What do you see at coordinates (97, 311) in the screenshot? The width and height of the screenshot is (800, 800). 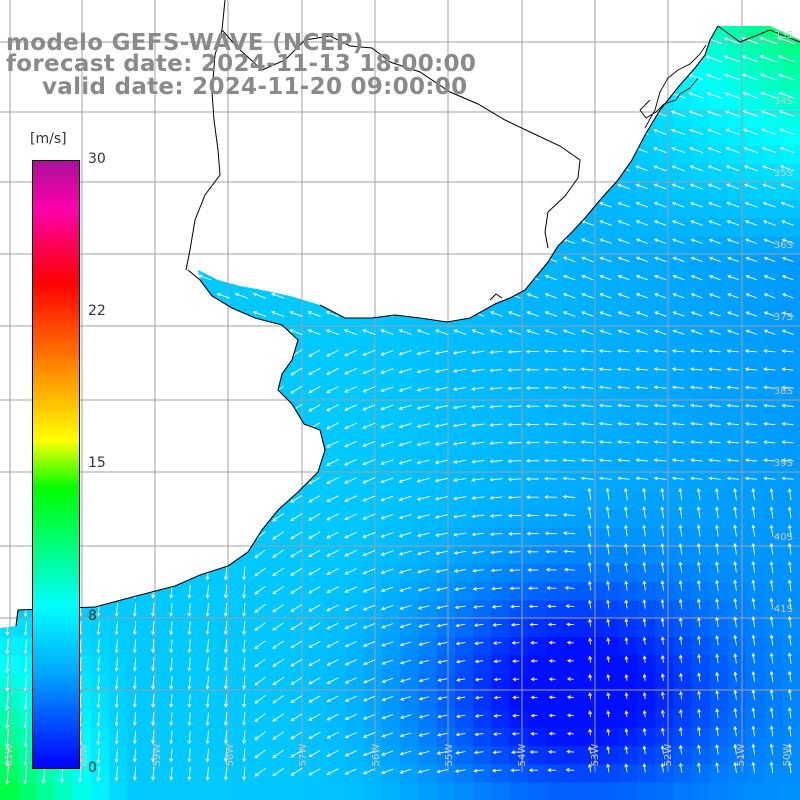 I see `colorbar-tick-22: 22` at bounding box center [97, 311].